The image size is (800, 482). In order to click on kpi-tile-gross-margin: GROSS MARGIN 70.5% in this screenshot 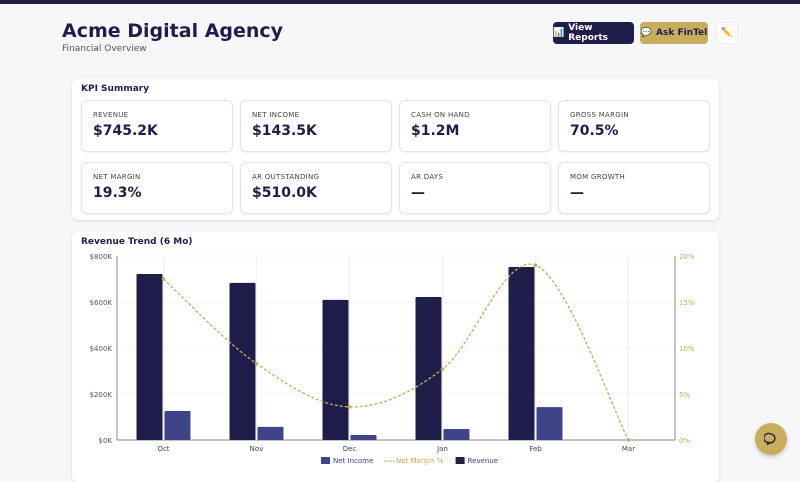, I will do `click(634, 126)`.